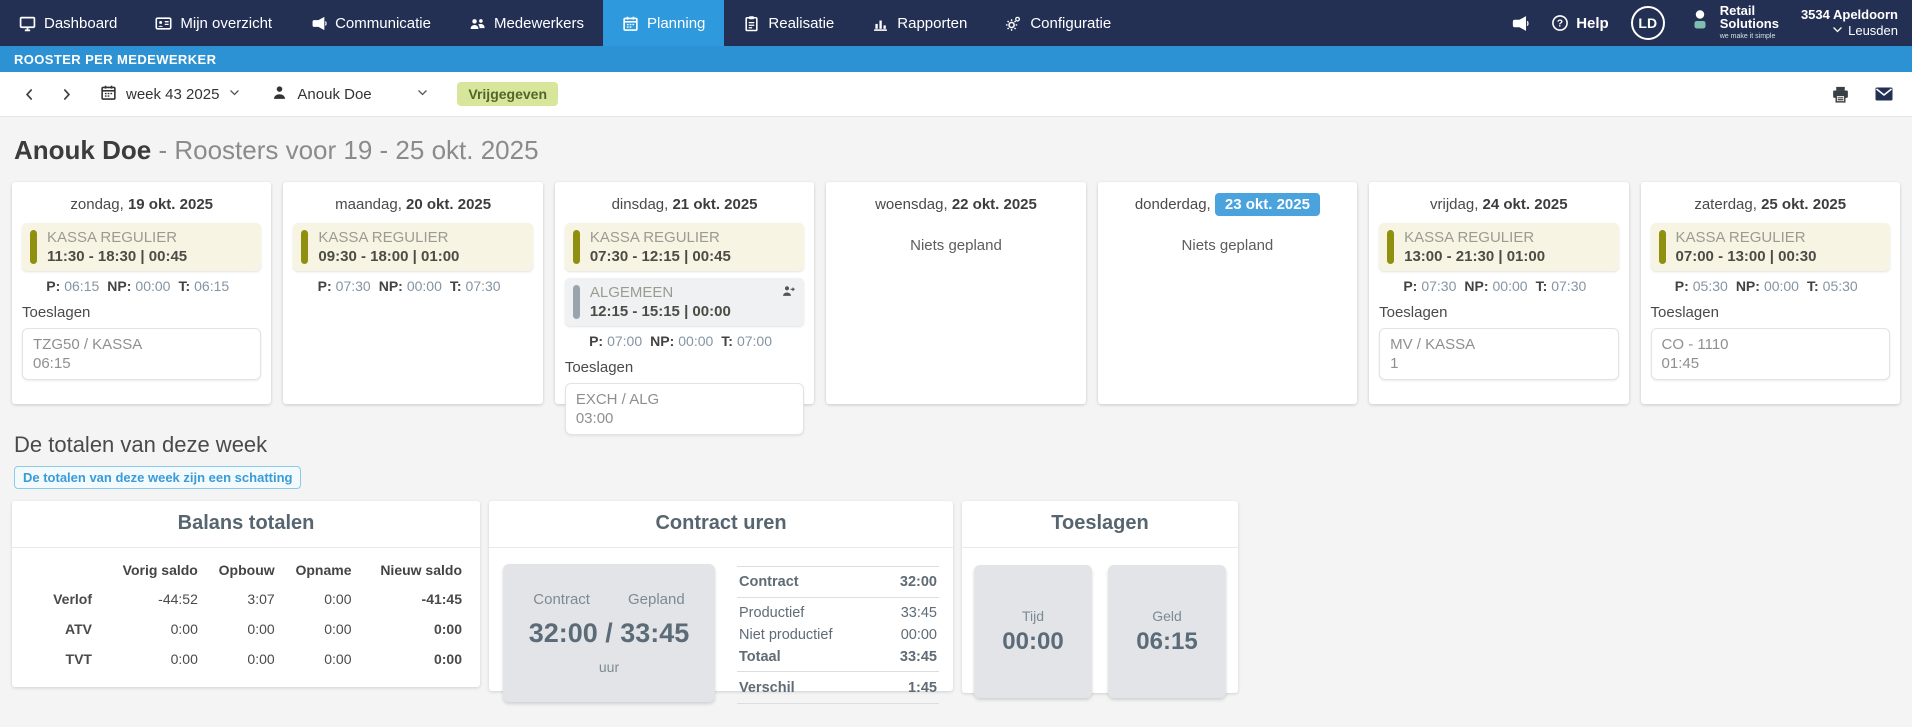 The image size is (1912, 727). I want to click on nav-item-label: Realisatie, so click(801, 23).